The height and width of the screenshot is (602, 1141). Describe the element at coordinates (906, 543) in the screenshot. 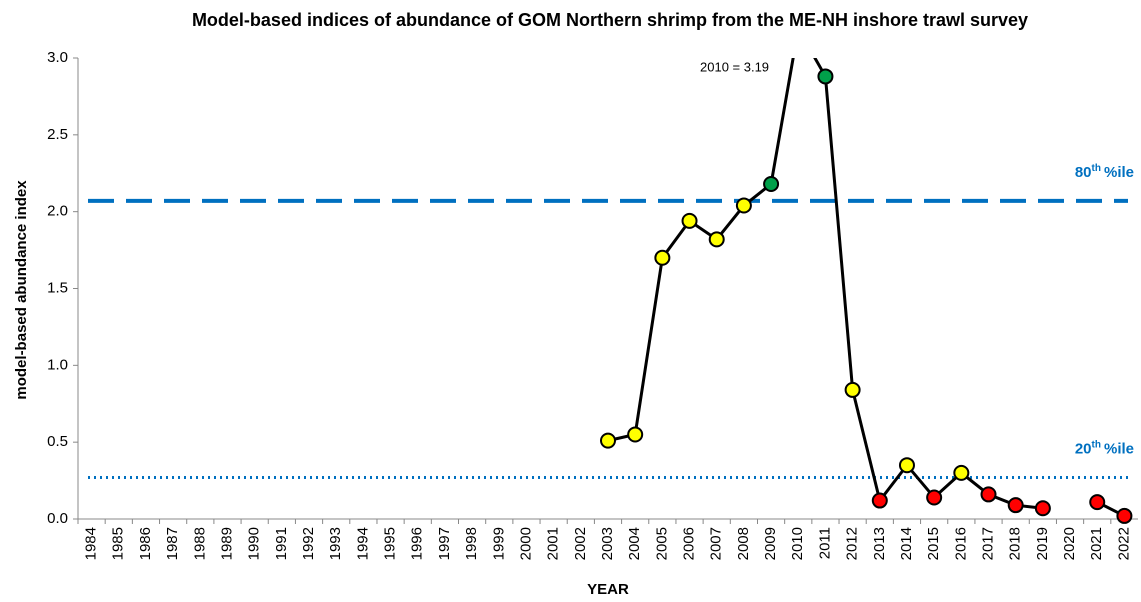

I see `x-tick-label: 2014` at that location.